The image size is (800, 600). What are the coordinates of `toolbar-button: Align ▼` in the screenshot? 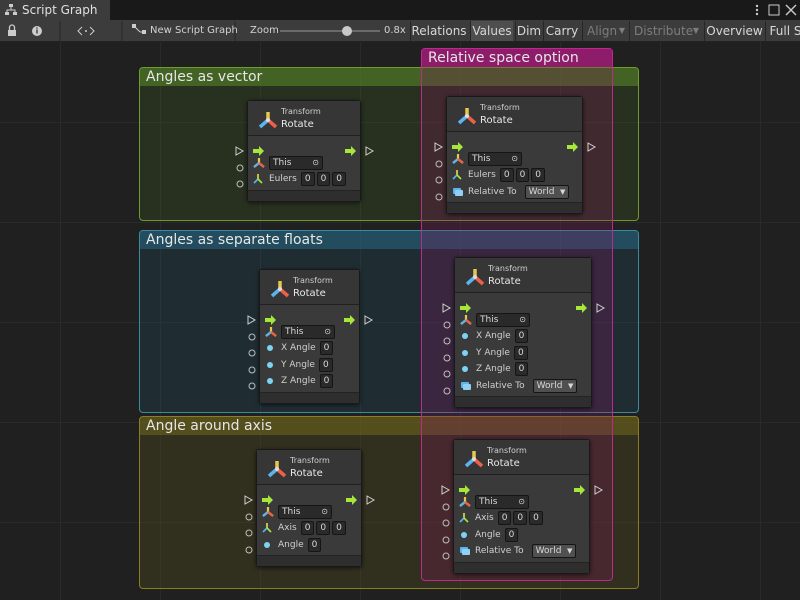 It's located at (605, 31).